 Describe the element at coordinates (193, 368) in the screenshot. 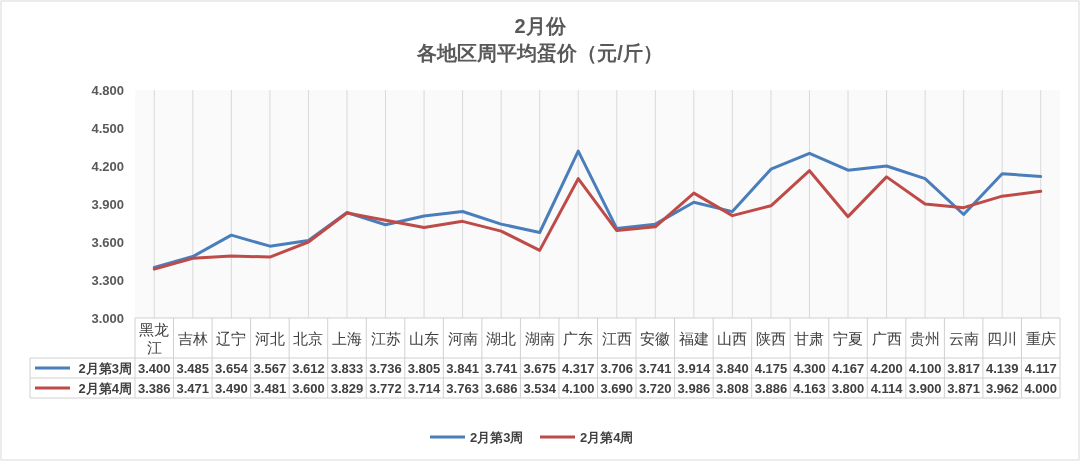

I see `data-label: 3.485` at that location.